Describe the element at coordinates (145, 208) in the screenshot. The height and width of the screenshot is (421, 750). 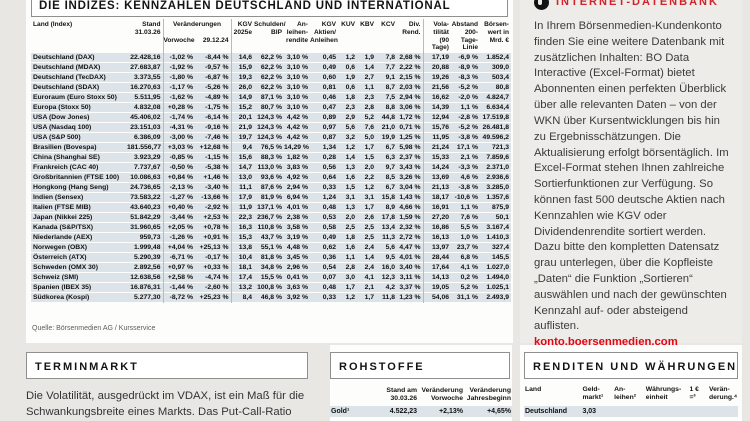
I see `value-cell: 43.640,23` at that location.